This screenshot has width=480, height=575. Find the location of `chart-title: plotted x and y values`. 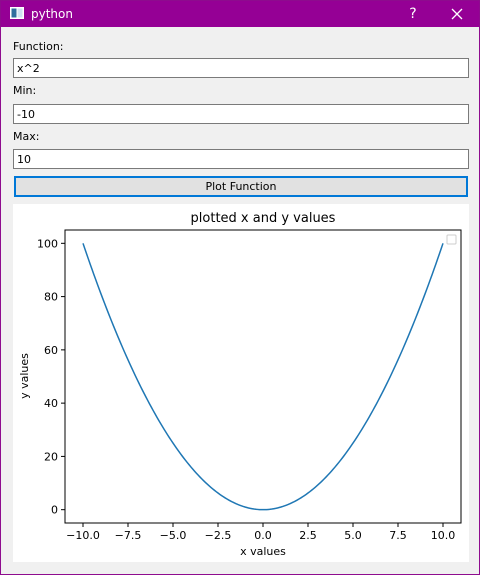

chart-title: plotted x and y values is located at coordinates (263, 218).